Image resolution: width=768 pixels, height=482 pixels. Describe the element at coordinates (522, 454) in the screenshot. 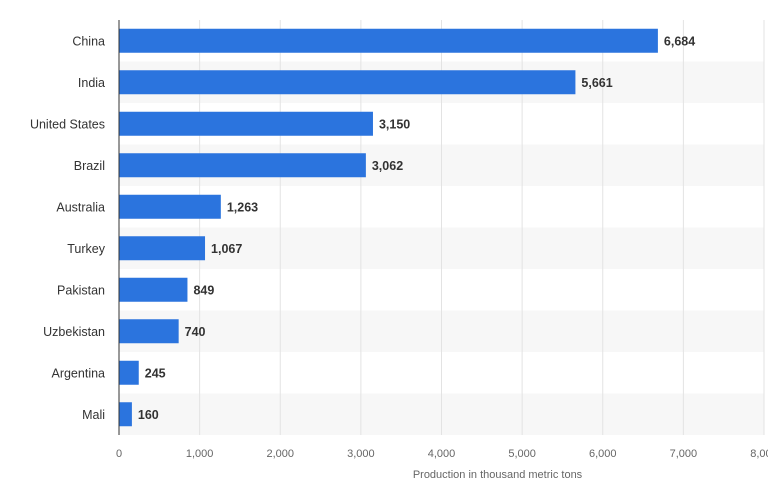

I see `x-tick-label: 5,000` at that location.